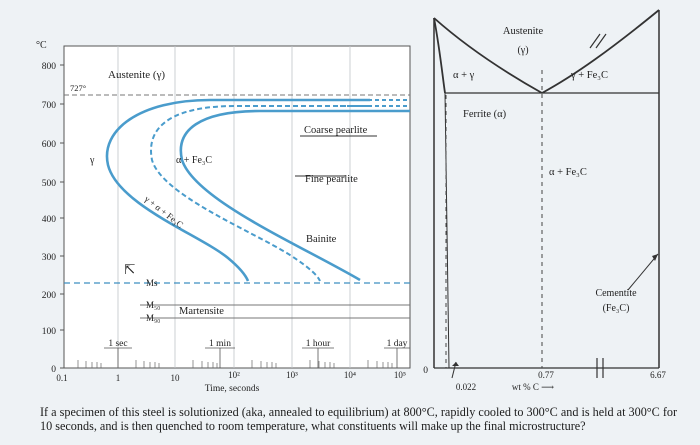 The width and height of the screenshot is (700, 445). What do you see at coordinates (220, 344) in the screenshot?
I see `time-mark: 1 min` at bounding box center [220, 344].